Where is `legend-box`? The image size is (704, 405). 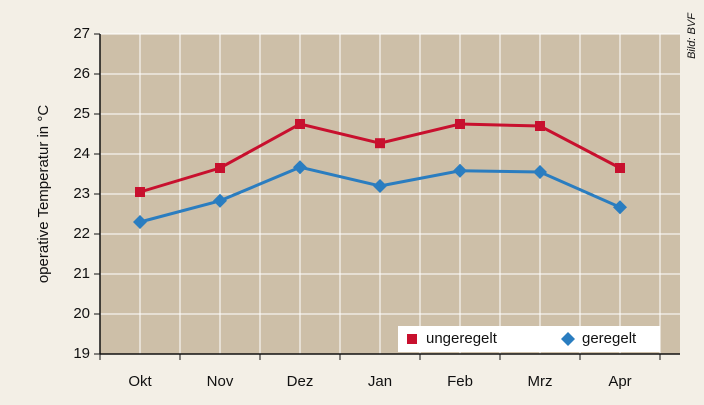
legend-box is located at coordinates (529, 339).